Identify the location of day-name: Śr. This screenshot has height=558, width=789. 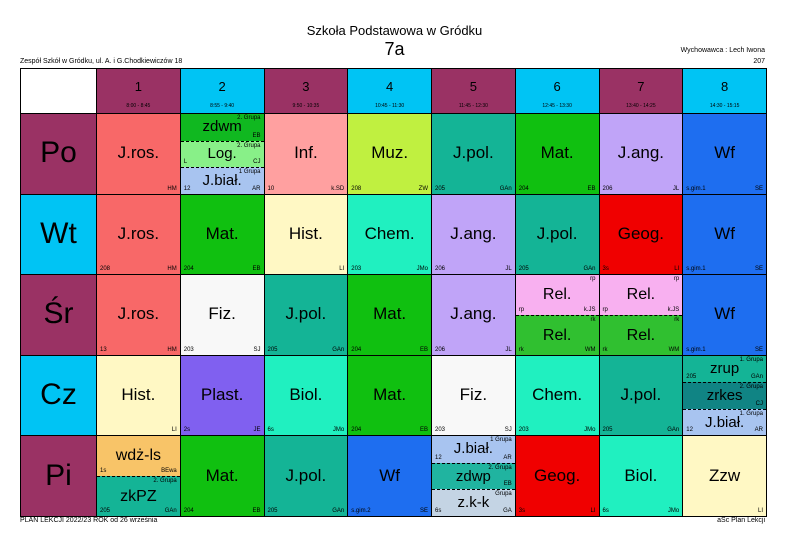
(58, 314).